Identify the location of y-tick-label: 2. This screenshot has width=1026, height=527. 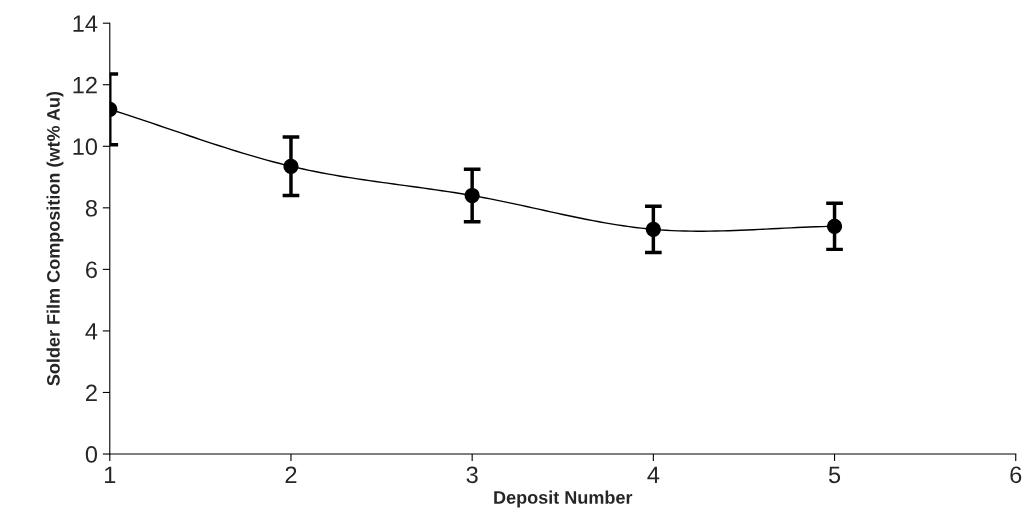
(91, 393).